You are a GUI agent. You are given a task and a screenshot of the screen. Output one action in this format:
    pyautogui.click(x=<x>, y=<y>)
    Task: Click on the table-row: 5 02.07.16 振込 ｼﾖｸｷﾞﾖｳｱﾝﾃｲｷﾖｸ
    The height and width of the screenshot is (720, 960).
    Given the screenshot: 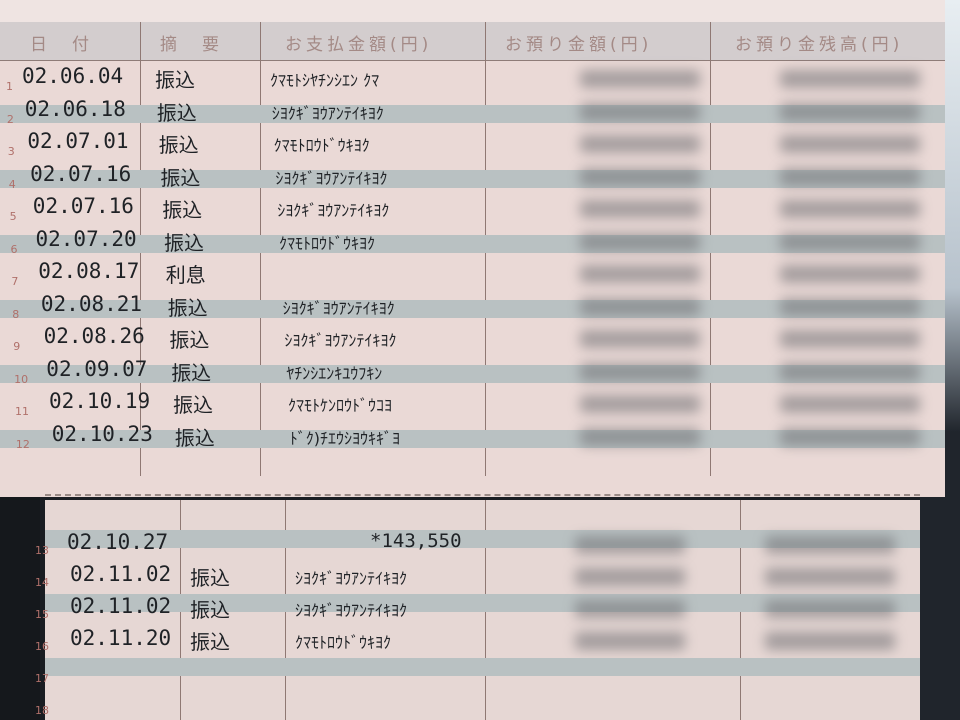 What is the action you would take?
    pyautogui.click(x=472, y=208)
    